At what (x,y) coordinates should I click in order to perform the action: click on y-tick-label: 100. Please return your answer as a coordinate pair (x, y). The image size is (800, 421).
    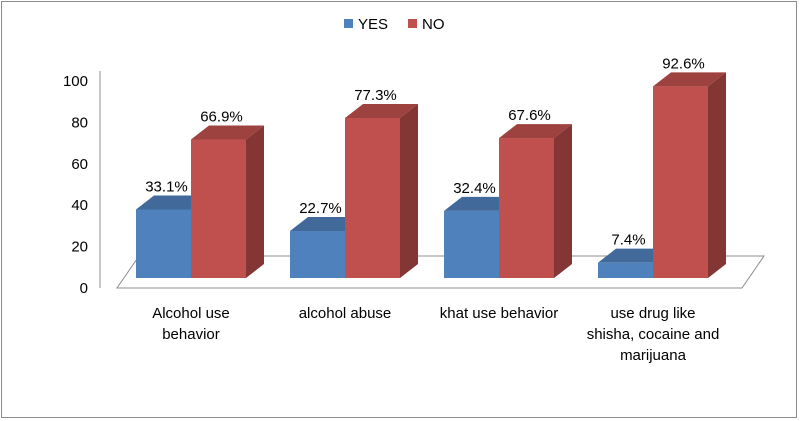
    Looking at the image, I should click on (75, 81).